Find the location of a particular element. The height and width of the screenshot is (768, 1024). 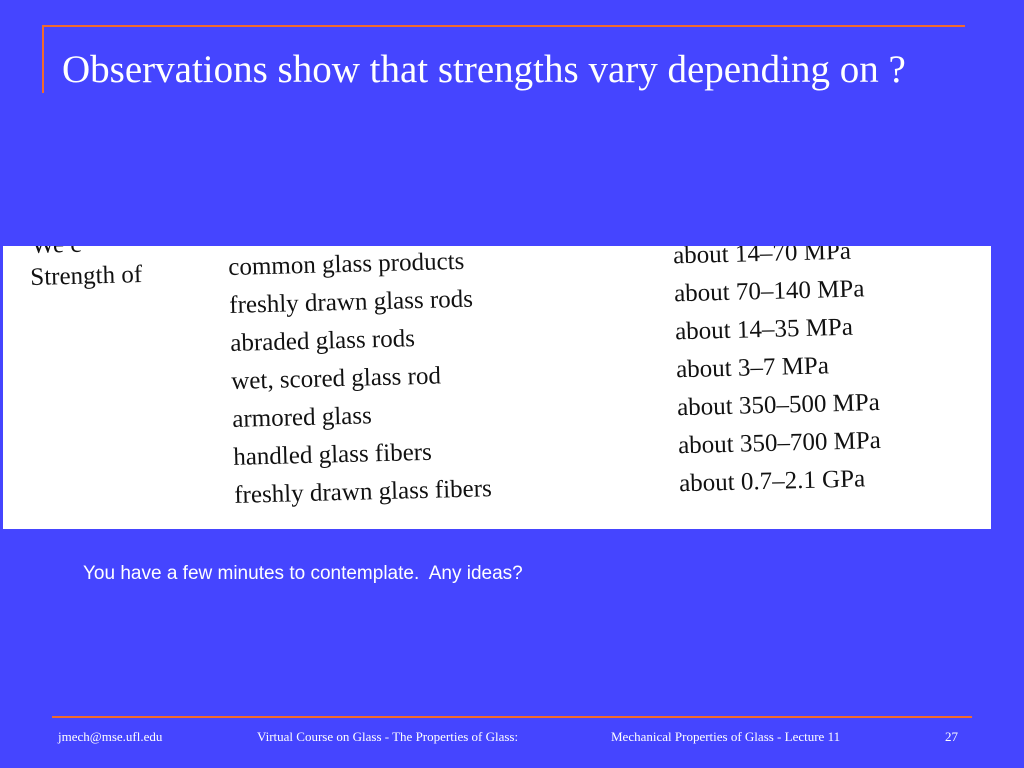

glass-product: common glass products is located at coordinates (346, 264).